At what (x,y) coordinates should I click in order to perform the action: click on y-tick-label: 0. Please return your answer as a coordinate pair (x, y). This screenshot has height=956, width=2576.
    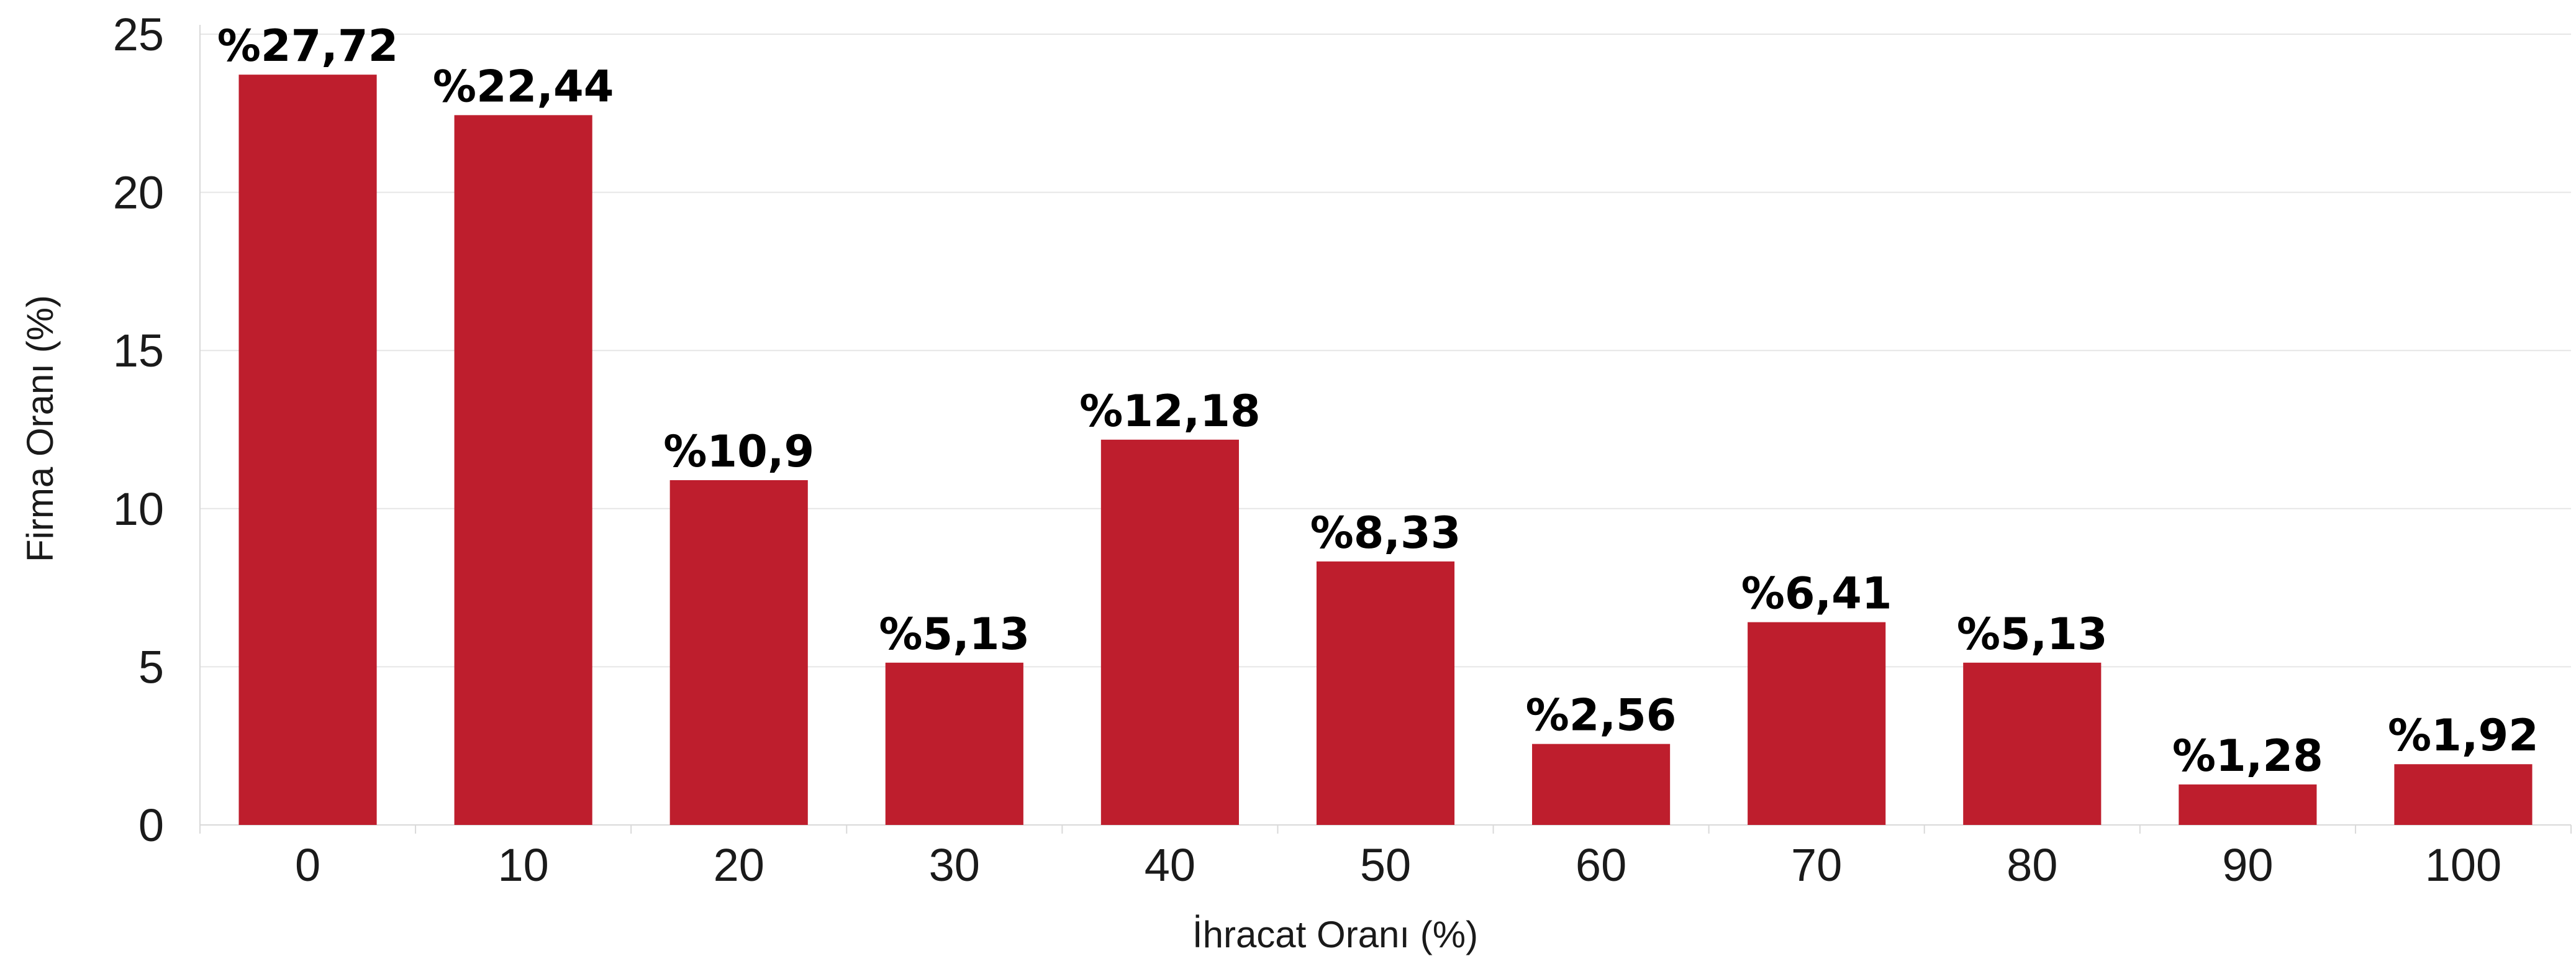
    Looking at the image, I should click on (151, 825).